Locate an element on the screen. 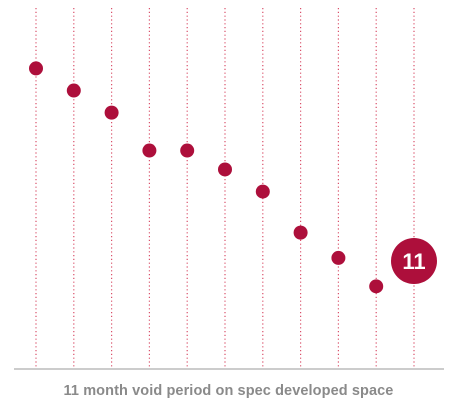 This screenshot has height=405, width=457. point-label: 11 is located at coordinates (413, 261).